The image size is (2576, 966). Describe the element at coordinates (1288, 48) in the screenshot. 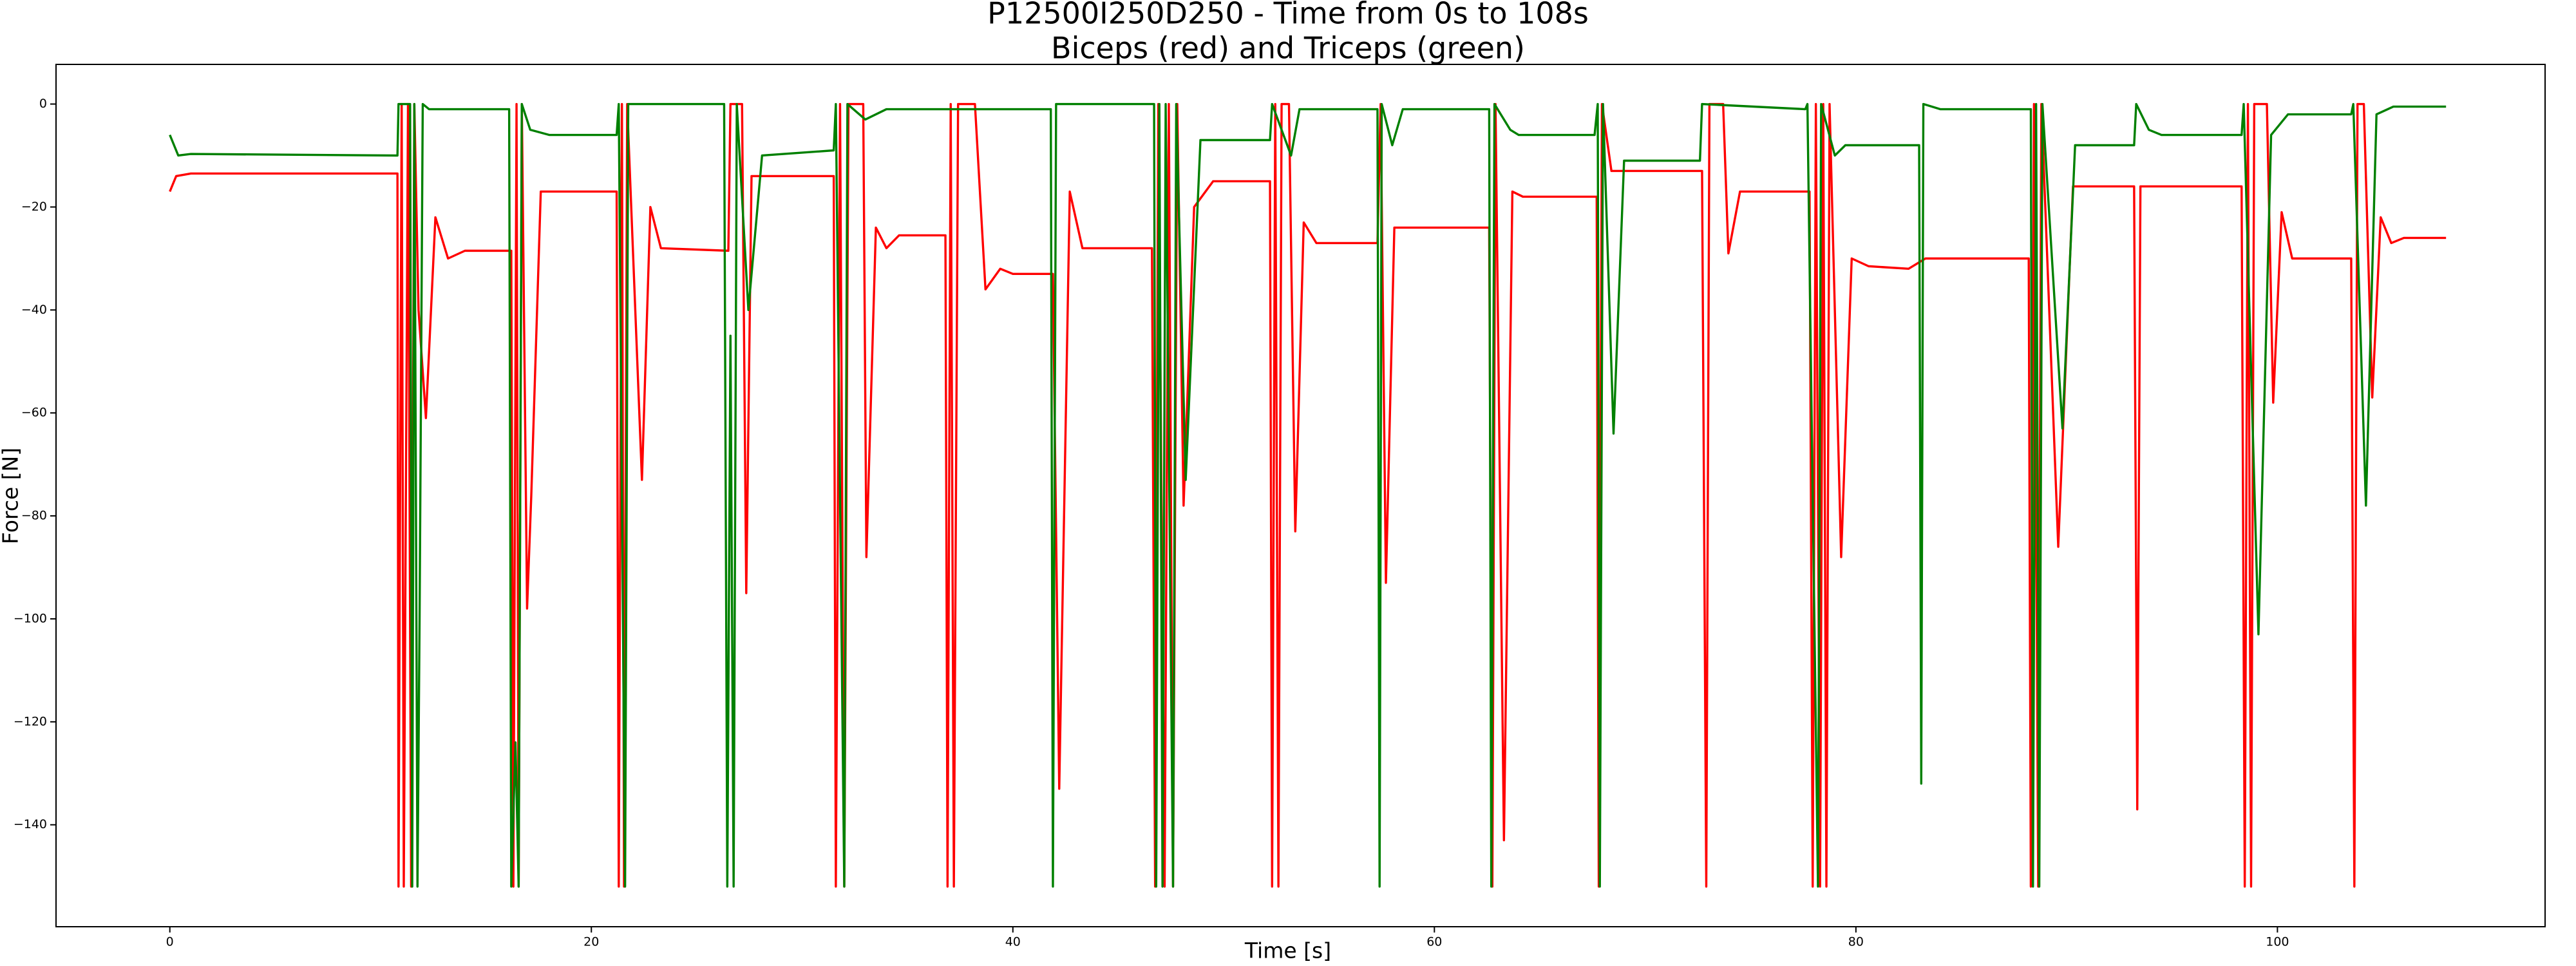

I see `chart-subtitle: Biceps (red) and Triceps (green)` at that location.